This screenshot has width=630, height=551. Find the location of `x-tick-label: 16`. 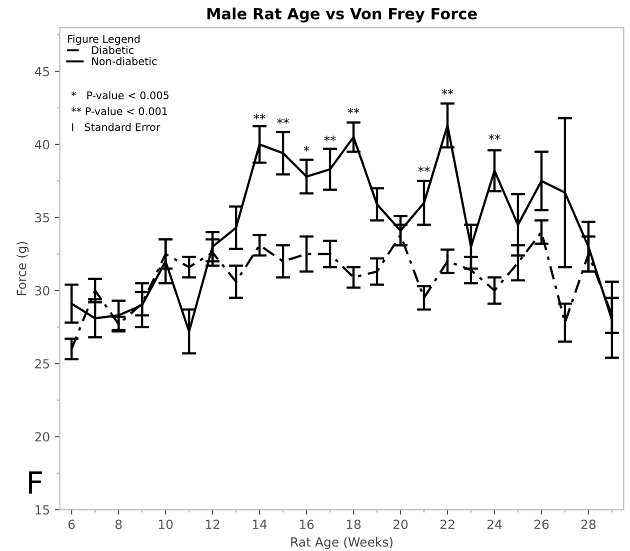

x-tick-label: 16 is located at coordinates (307, 525).